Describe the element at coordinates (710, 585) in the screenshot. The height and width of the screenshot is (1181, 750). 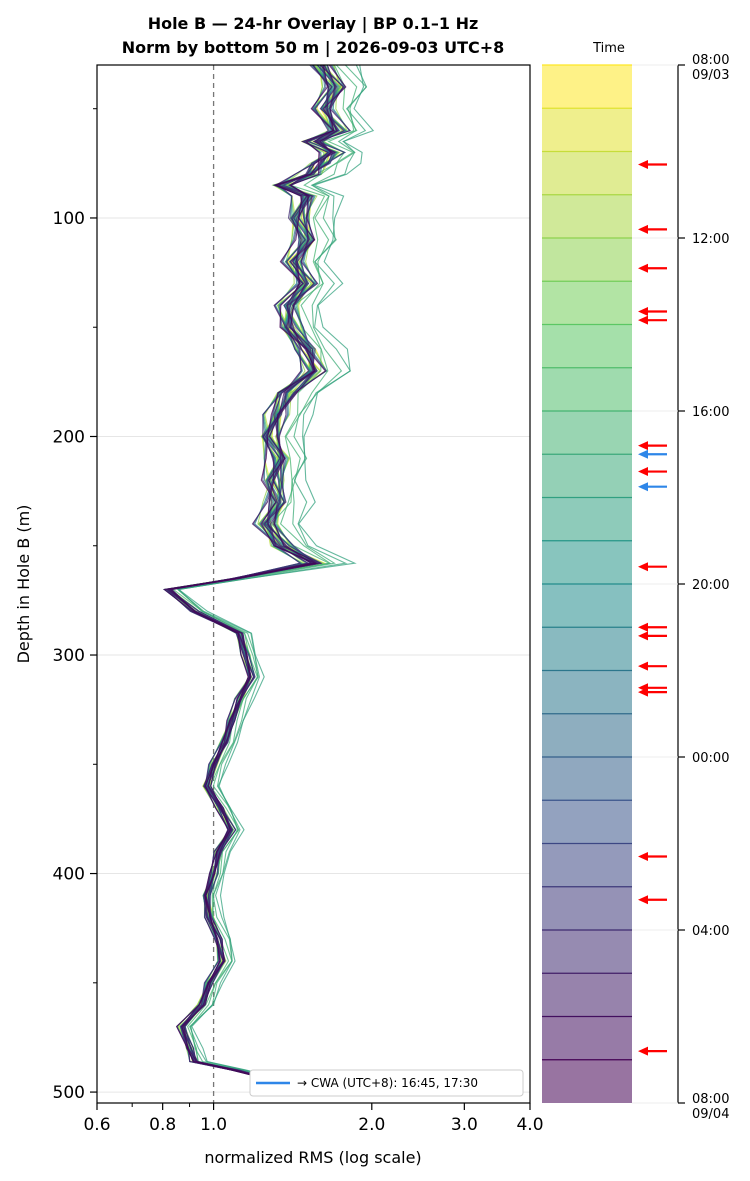
I see `time-tick-label-3: 20:00` at that location.